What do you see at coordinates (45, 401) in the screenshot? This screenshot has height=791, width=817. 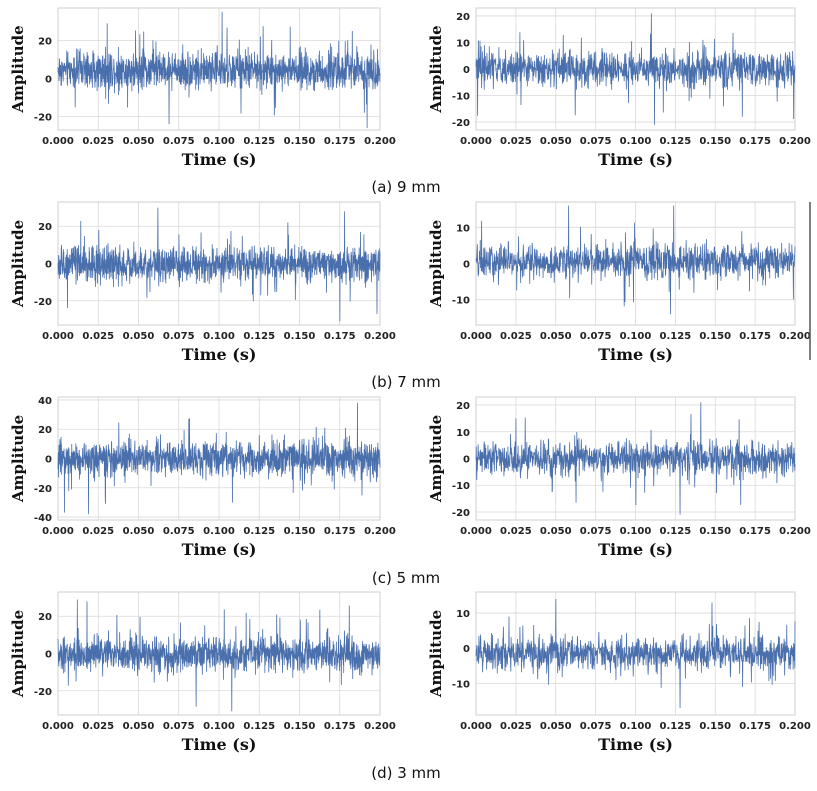 I see `y-tick-label: 40` at bounding box center [45, 401].